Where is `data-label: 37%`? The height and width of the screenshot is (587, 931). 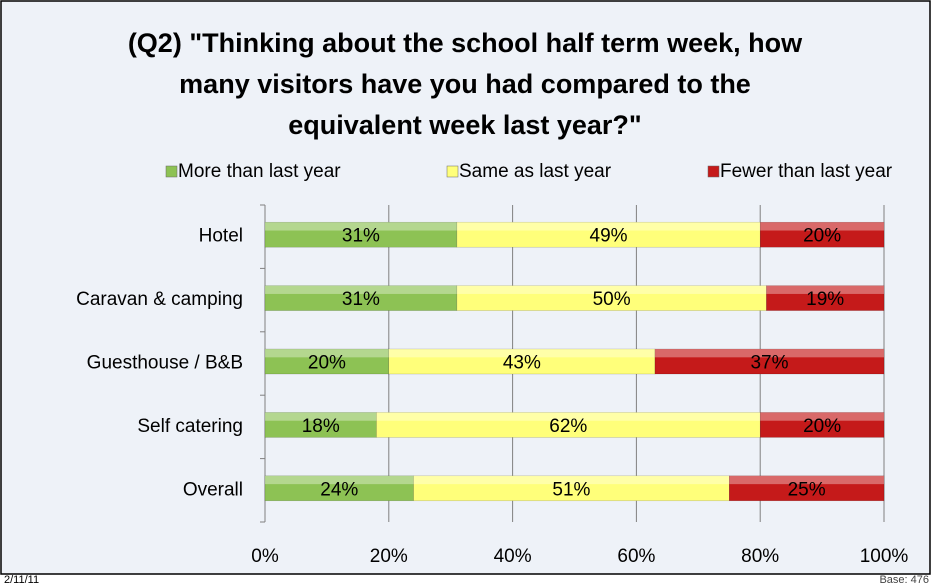 data-label: 37% is located at coordinates (769, 363).